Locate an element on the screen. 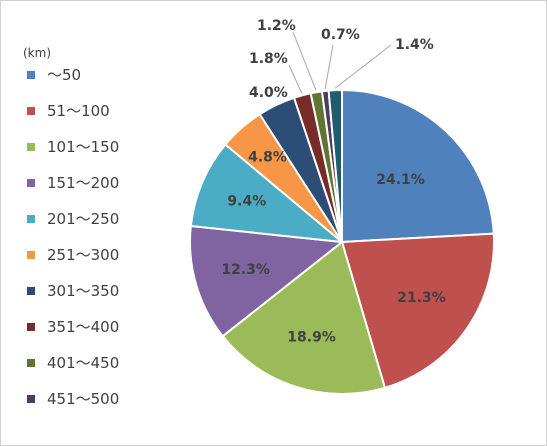 The image size is (547, 446). slice-value-label-7: 1.8% is located at coordinates (268, 59).